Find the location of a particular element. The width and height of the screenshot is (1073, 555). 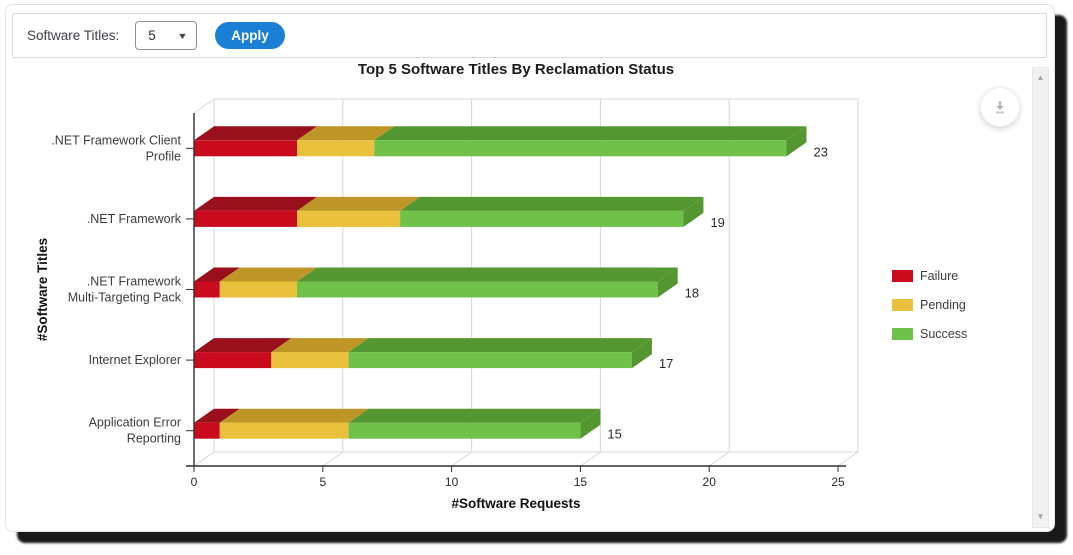

bar-value-label: 18 is located at coordinates (692, 293).